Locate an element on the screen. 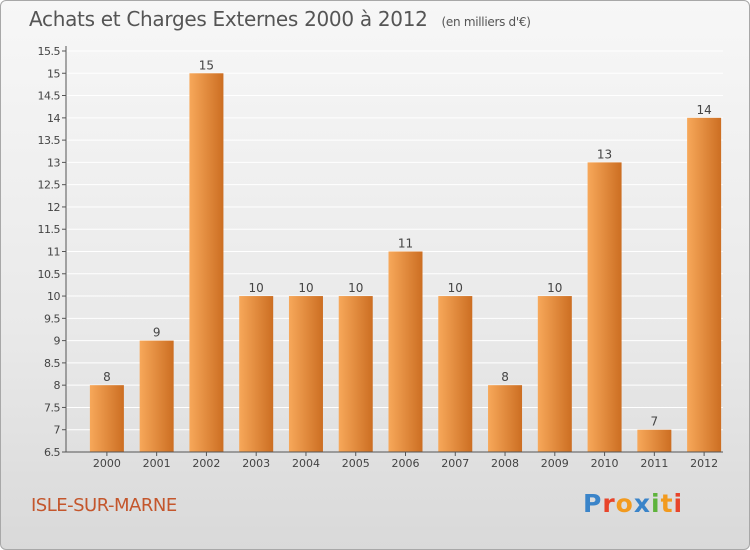  y-tick-label: 12 is located at coordinates (53, 207).